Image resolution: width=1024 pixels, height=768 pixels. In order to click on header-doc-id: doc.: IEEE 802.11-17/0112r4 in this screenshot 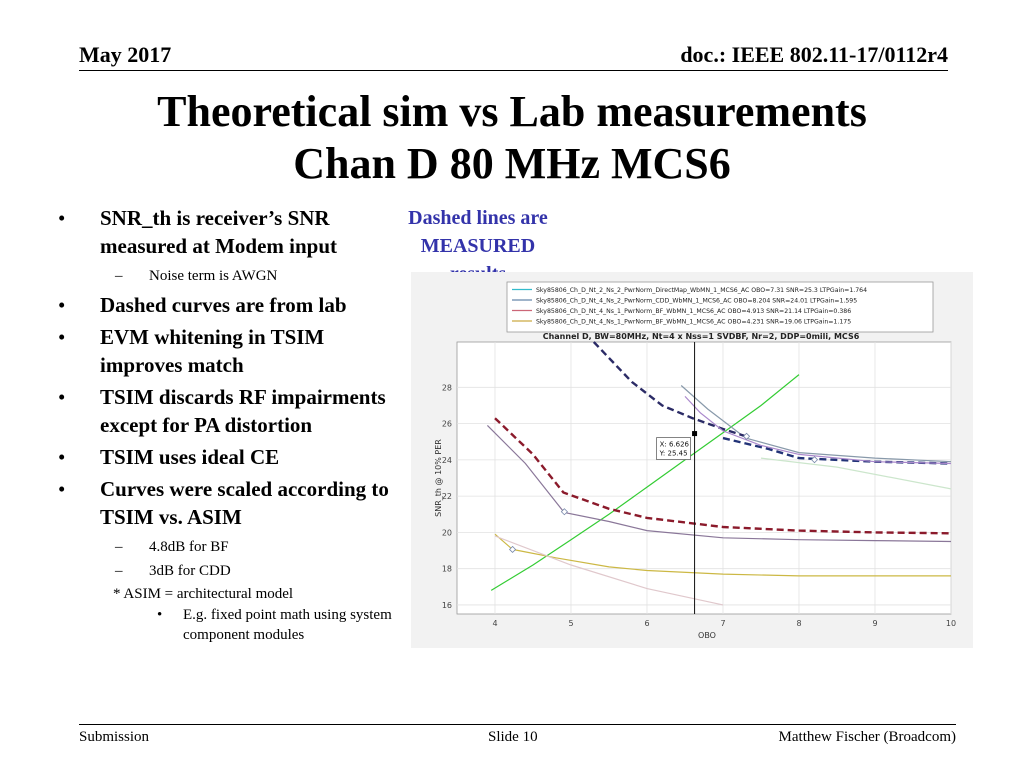, I will do `click(814, 54)`.